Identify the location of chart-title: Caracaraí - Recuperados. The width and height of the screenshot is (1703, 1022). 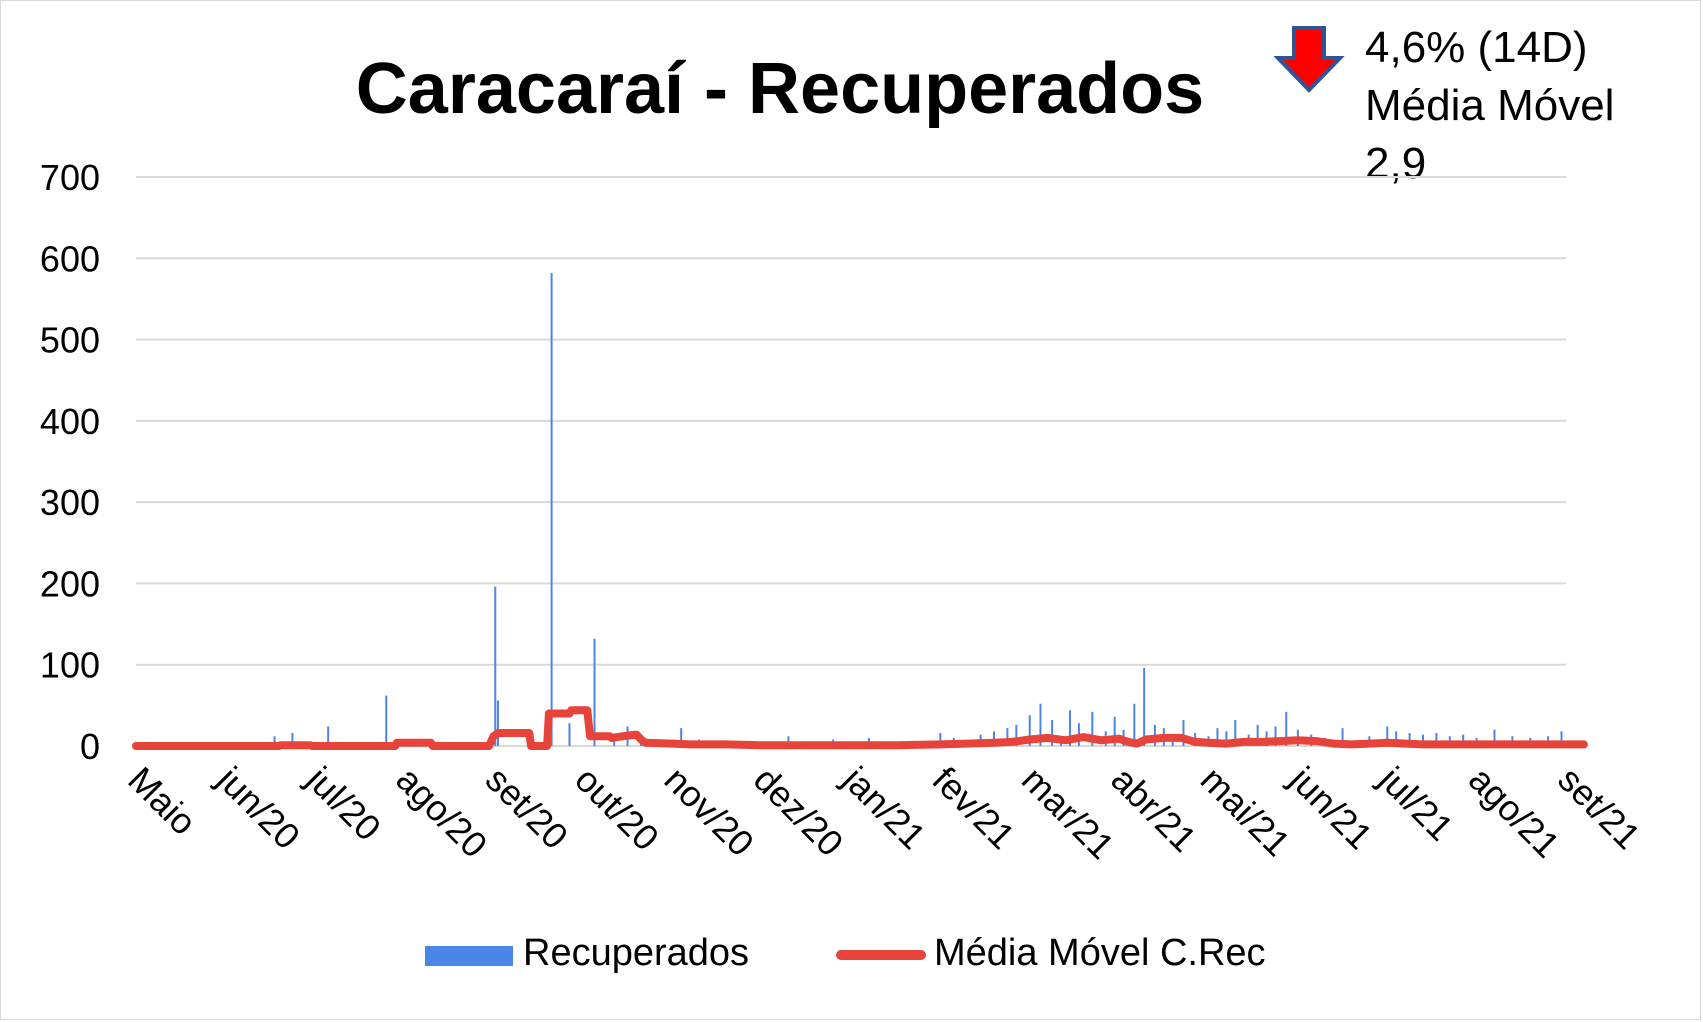
(780, 89).